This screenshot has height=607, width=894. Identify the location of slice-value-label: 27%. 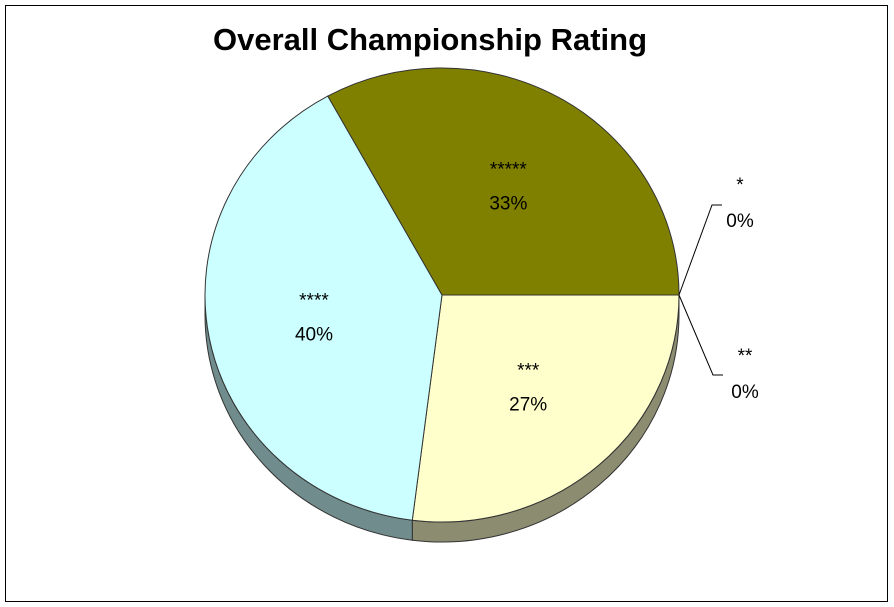
(528, 405).